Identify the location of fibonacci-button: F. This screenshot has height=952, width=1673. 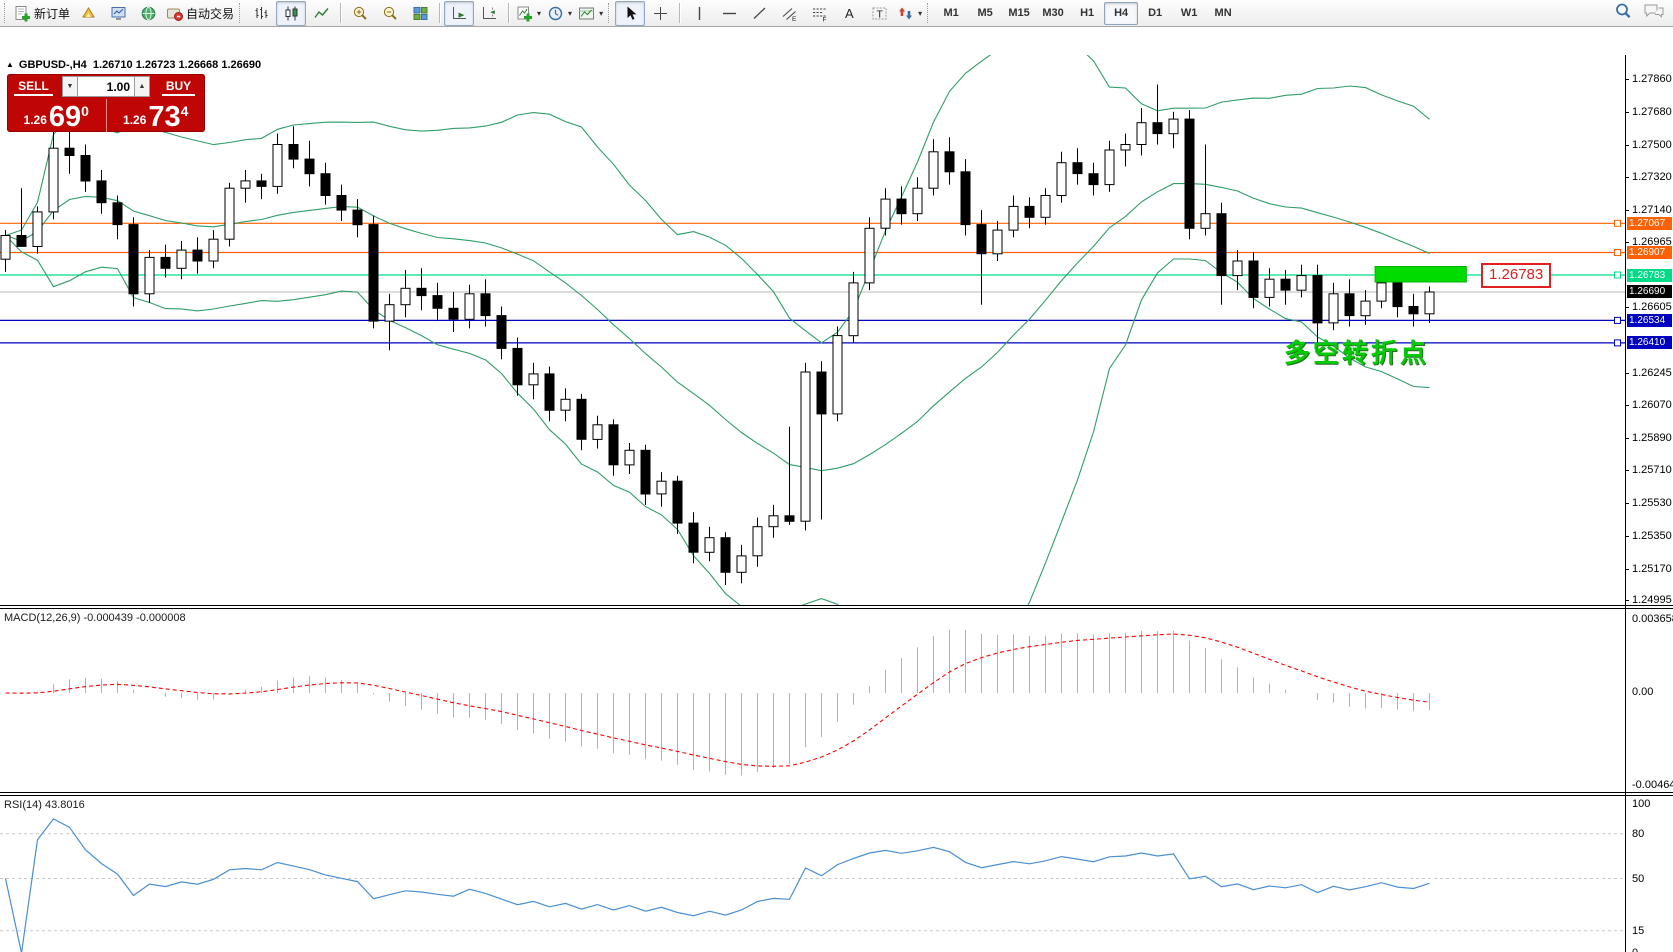
(819, 13).